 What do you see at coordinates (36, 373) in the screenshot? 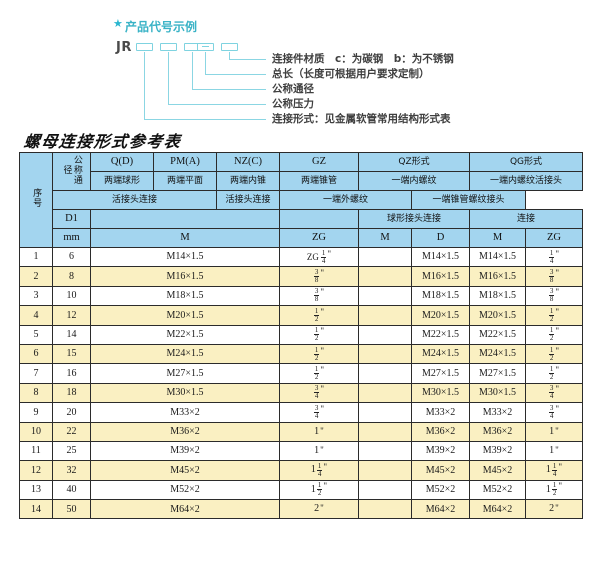
I see `cell-seq: 7` at bounding box center [36, 373].